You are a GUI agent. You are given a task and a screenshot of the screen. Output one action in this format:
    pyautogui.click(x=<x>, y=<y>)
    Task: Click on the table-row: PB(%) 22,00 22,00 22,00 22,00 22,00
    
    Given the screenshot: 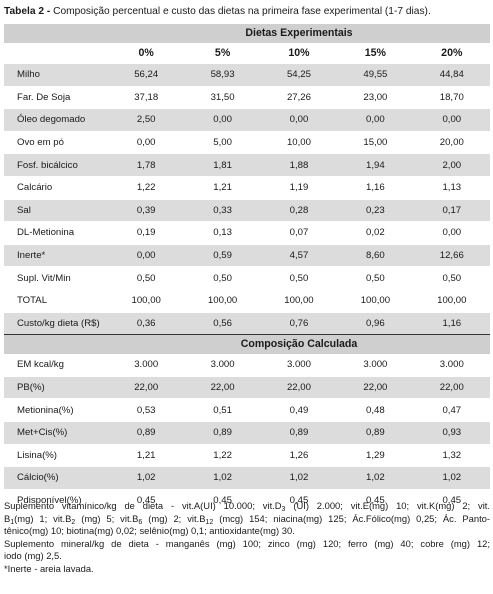 What is the action you would take?
    pyautogui.click(x=247, y=388)
    